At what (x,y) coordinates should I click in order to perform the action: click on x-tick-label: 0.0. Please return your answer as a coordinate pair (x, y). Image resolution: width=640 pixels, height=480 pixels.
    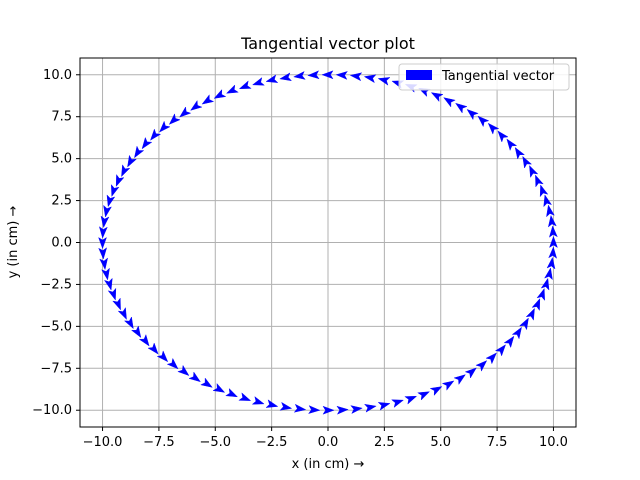
    Looking at the image, I should click on (328, 442).